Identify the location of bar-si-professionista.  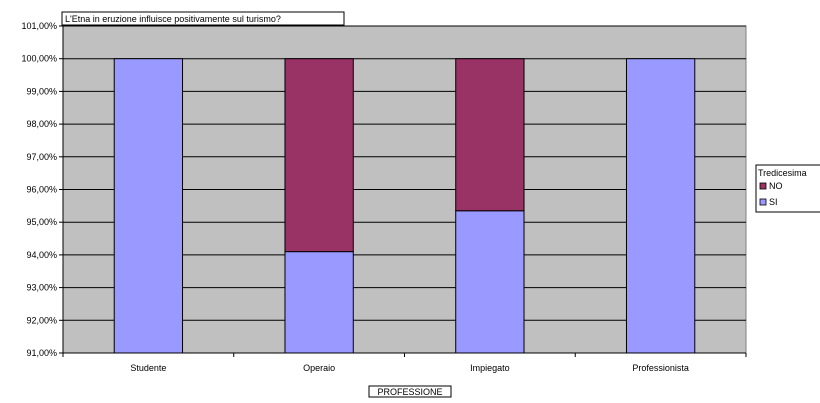
(660, 206).